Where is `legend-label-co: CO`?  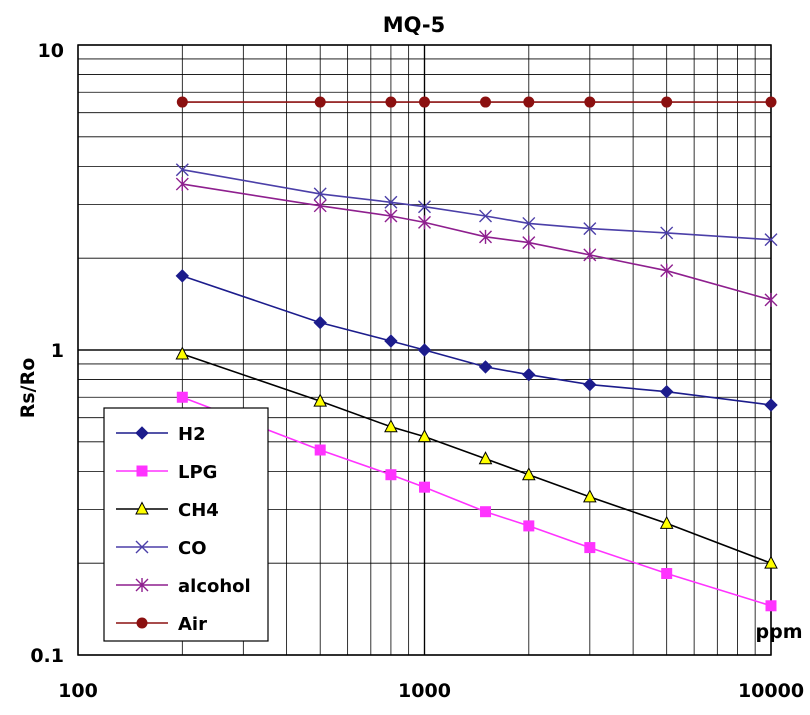
legend-label-co: CO is located at coordinates (192, 548).